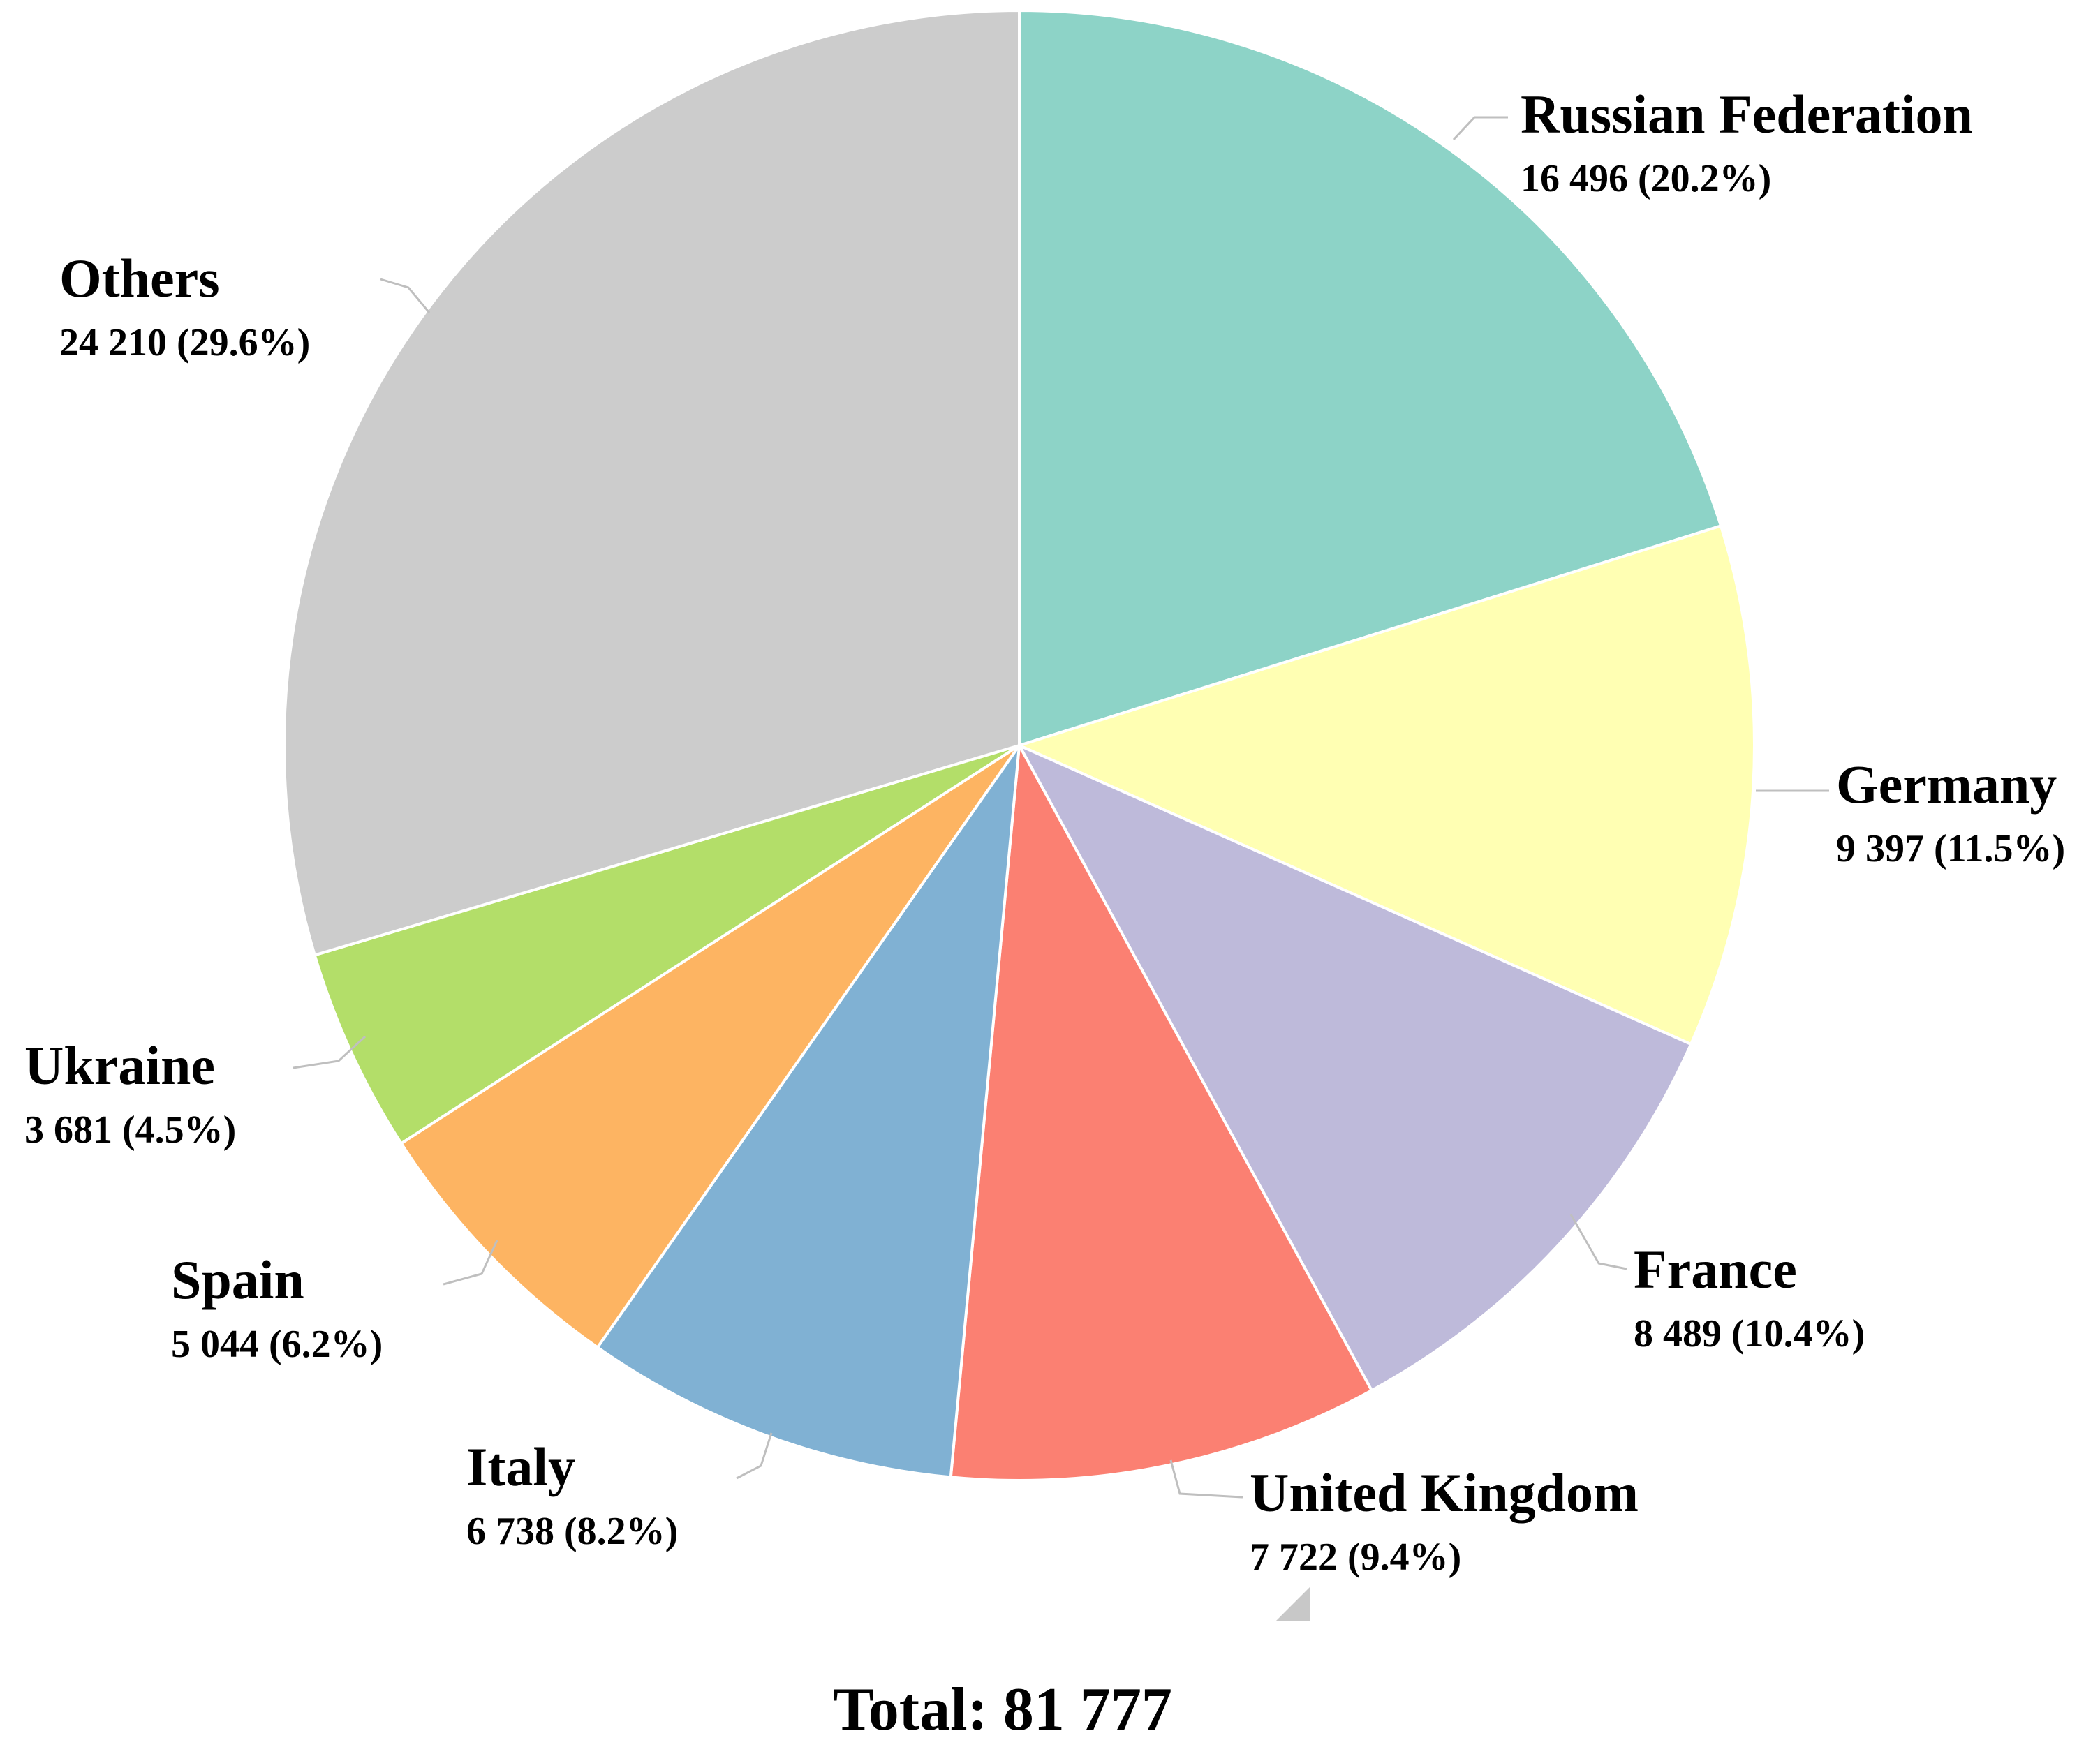 Image resolution: width=2100 pixels, height=1754 pixels. I want to click on pie-slice-russian-federation, so click(1370, 378).